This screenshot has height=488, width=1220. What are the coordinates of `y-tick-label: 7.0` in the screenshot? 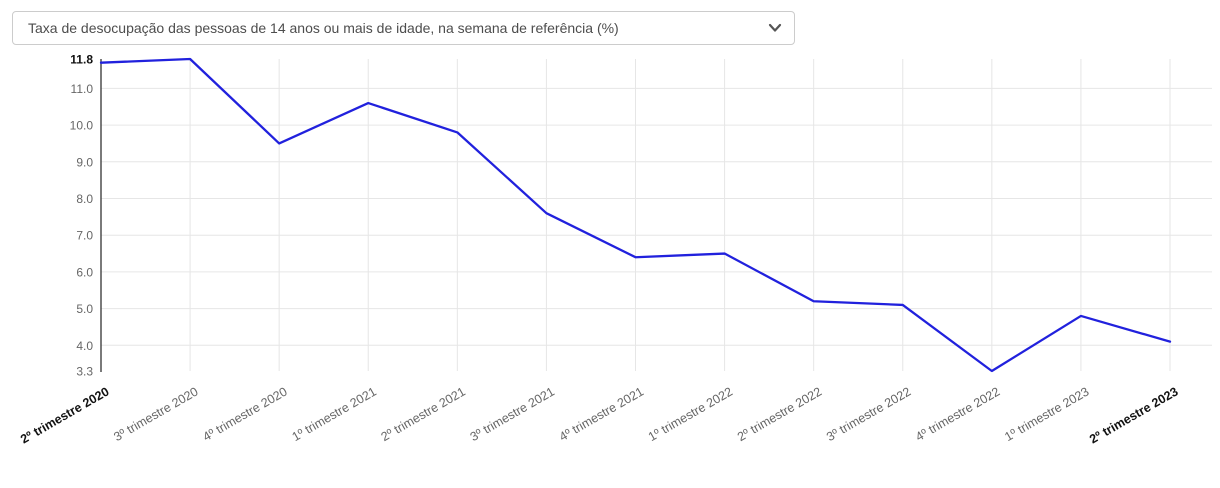 It's located at (84, 236).